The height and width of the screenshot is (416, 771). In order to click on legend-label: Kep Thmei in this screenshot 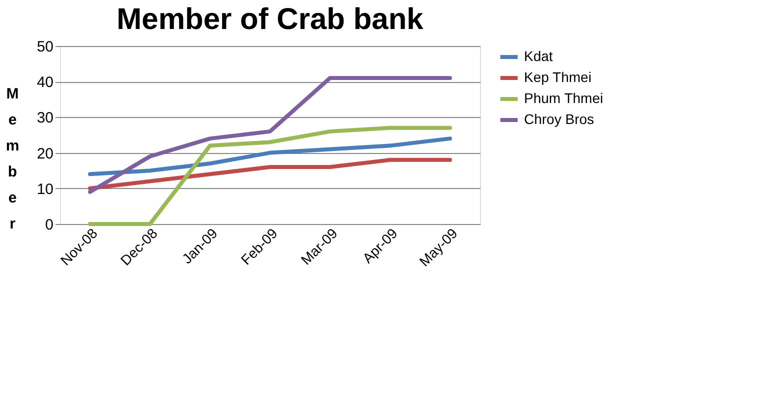, I will do `click(558, 77)`.